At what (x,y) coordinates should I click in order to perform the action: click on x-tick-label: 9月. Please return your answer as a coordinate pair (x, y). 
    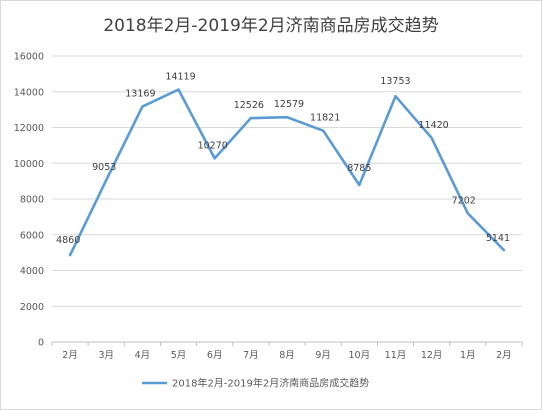
    Looking at the image, I should click on (323, 355).